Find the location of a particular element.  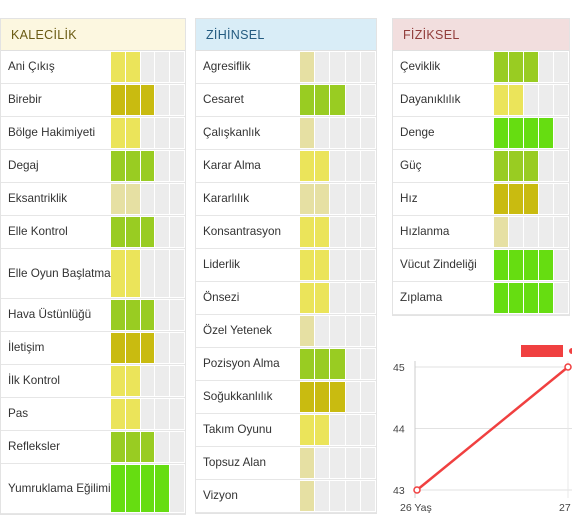

attribute-row: Pas is located at coordinates (93, 414).